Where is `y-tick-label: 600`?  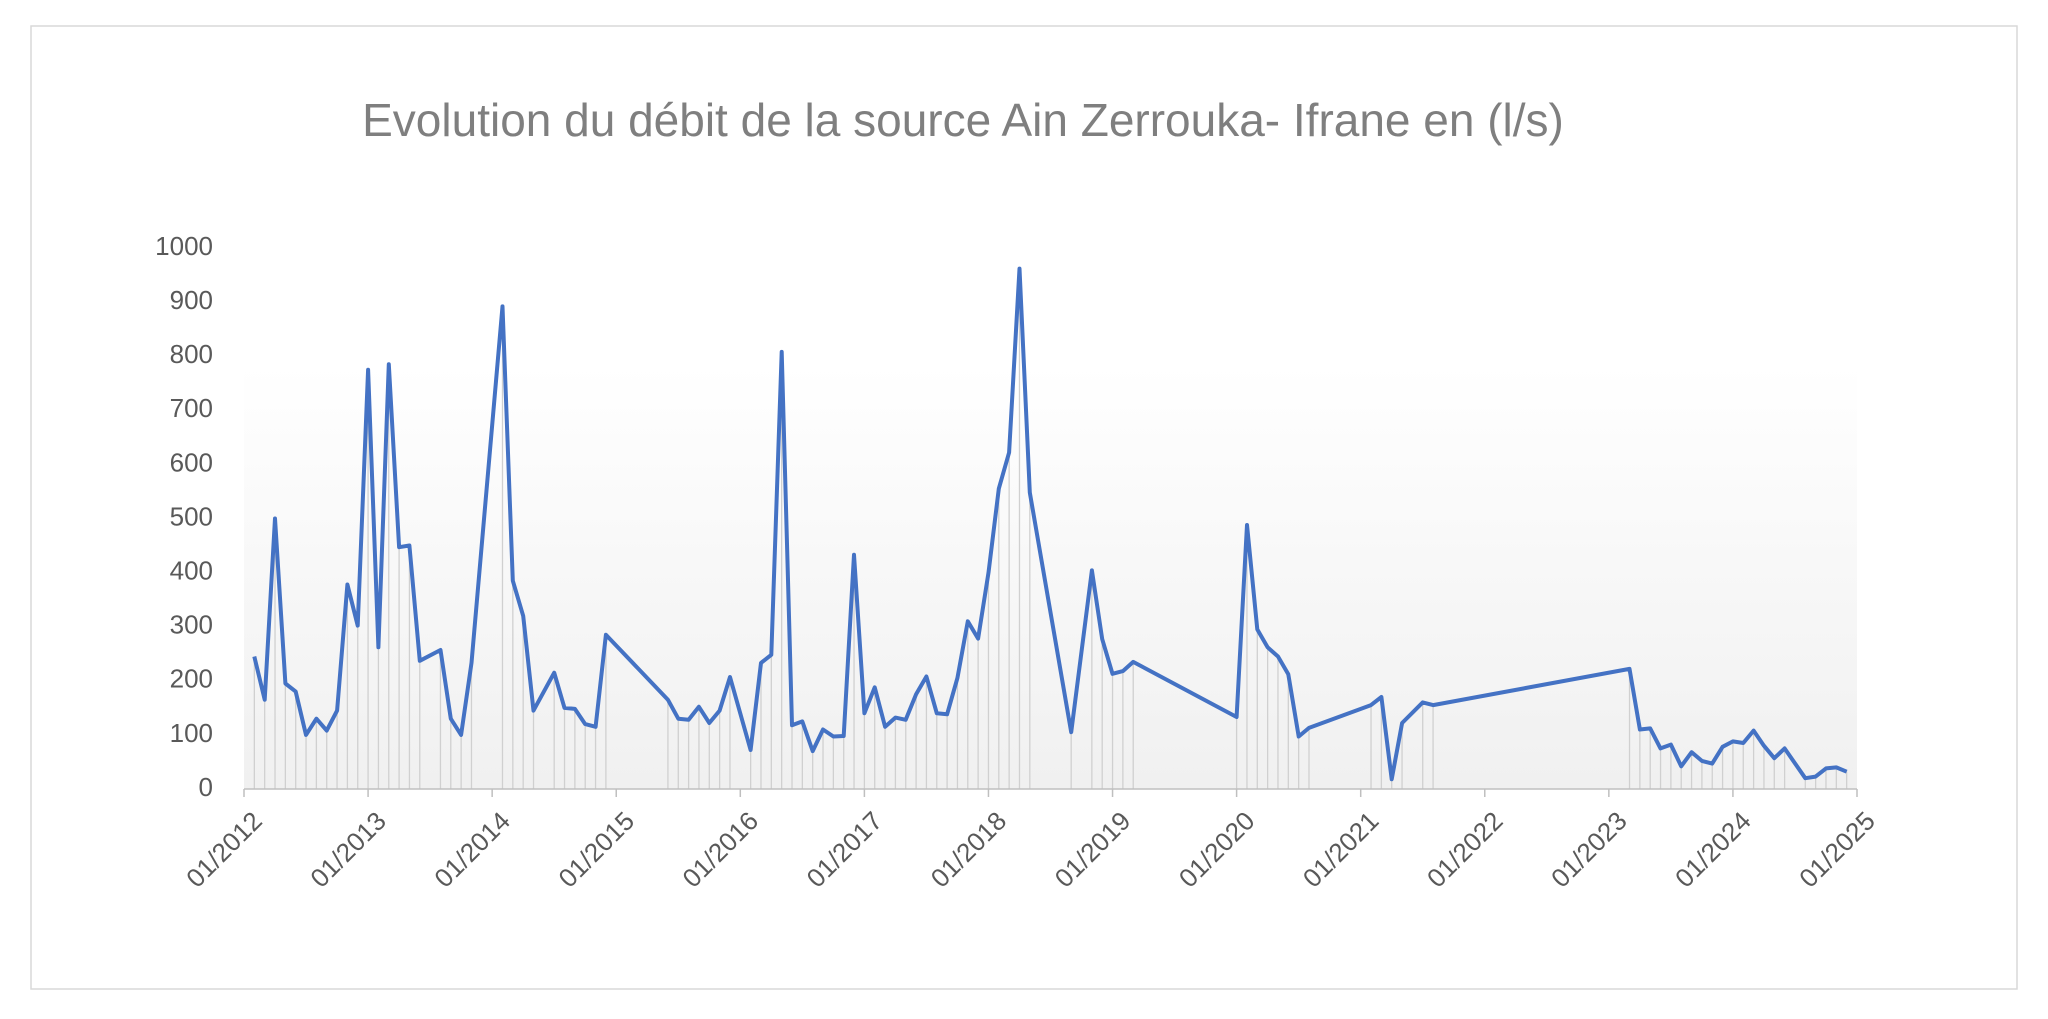 y-tick-label: 600 is located at coordinates (191, 462).